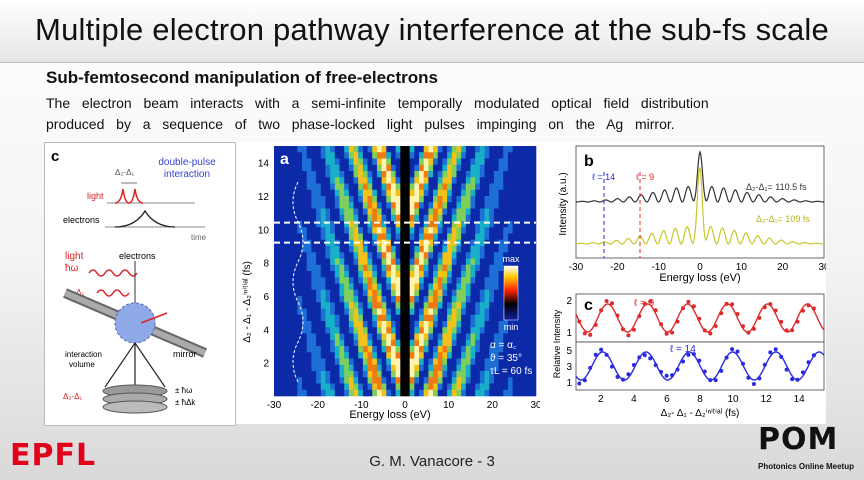 The height and width of the screenshot is (480, 864). I want to click on light-label: light, so click(95, 196).